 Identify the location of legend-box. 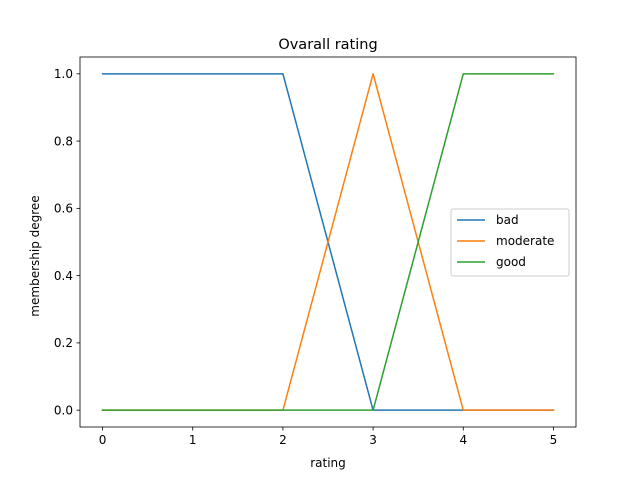
(510, 242).